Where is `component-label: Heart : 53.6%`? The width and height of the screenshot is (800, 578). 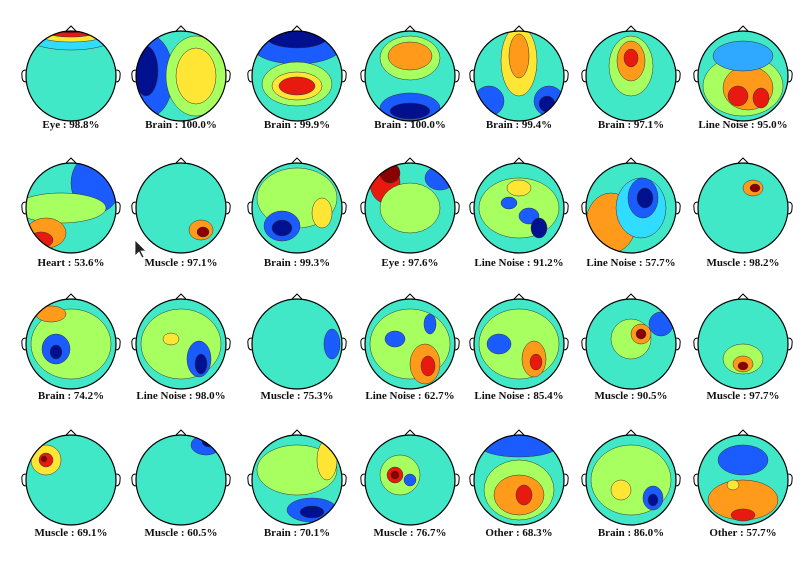 component-label: Heart : 53.6% is located at coordinates (71, 263).